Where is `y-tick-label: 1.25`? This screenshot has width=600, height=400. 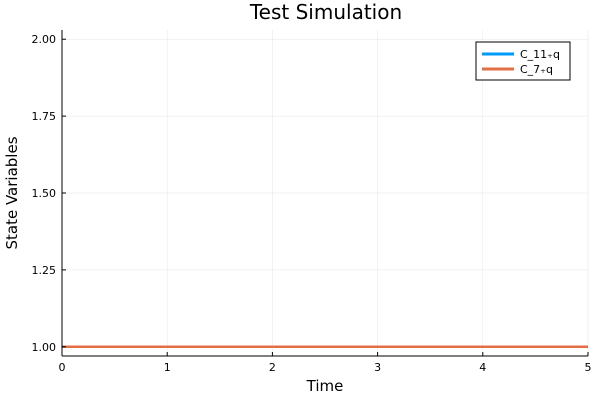 y-tick-label: 1.25 is located at coordinates (44, 270).